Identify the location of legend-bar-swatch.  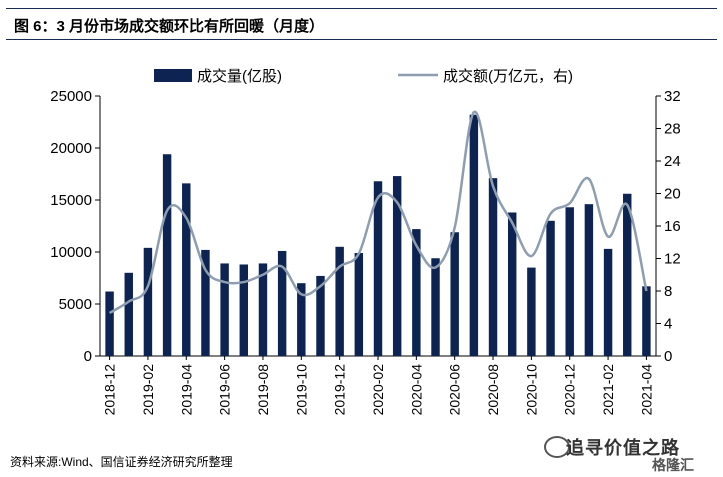
(173, 75).